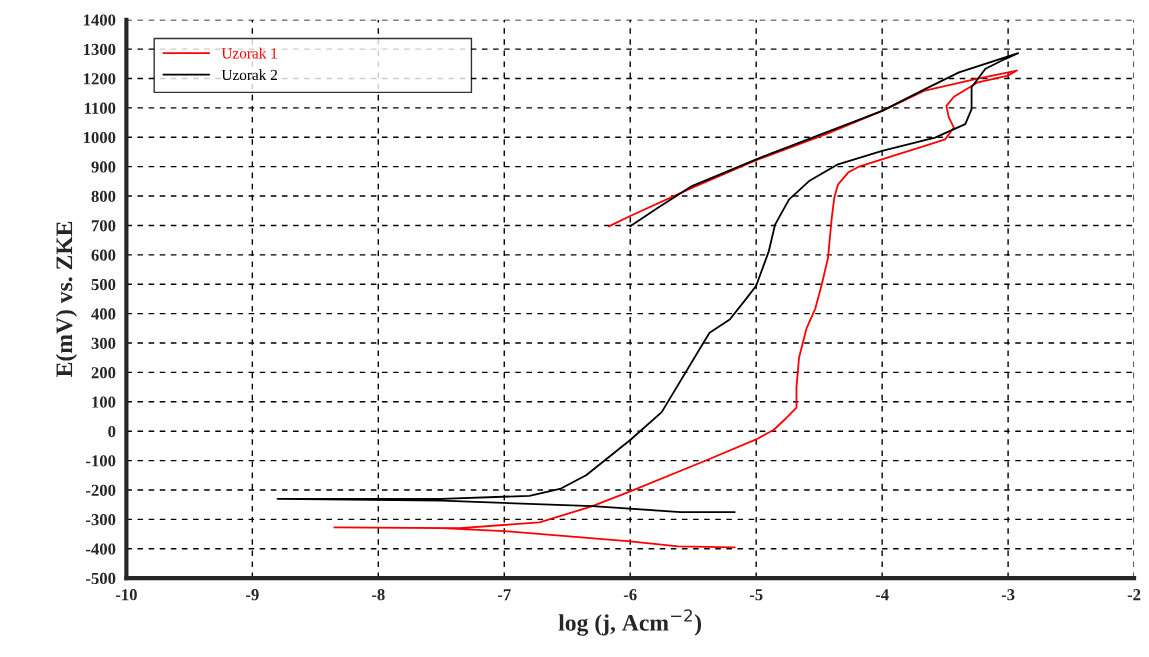 This screenshot has height=657, width=1149. Describe the element at coordinates (101, 461) in the screenshot. I see `y-tick-label: -100` at that location.